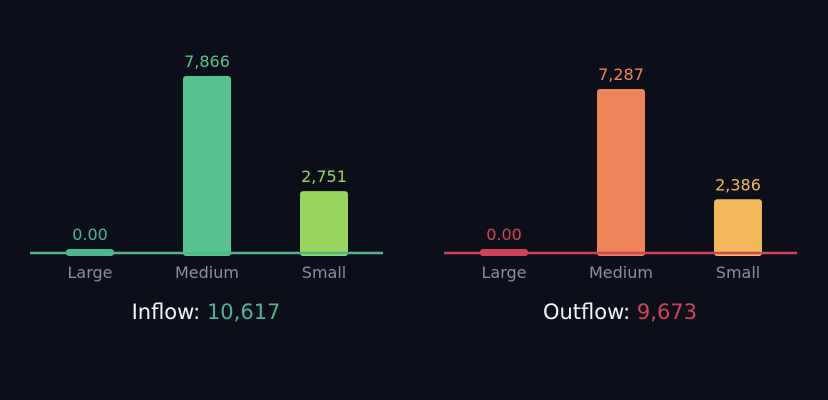 Image resolution: width=828 pixels, height=400 pixels. I want to click on inflow-value-label-small: 2,751, so click(324, 176).